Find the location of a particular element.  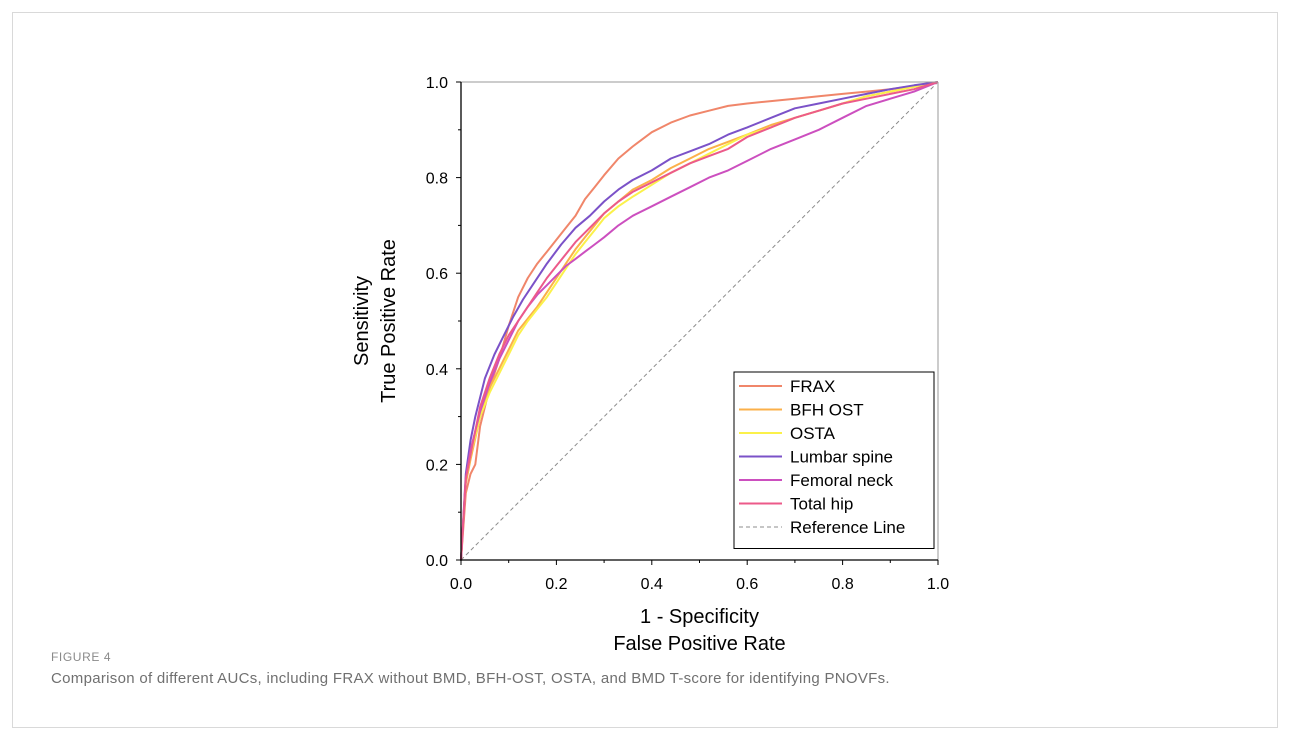

legend-label: Lumbar spine is located at coordinates (841, 457).